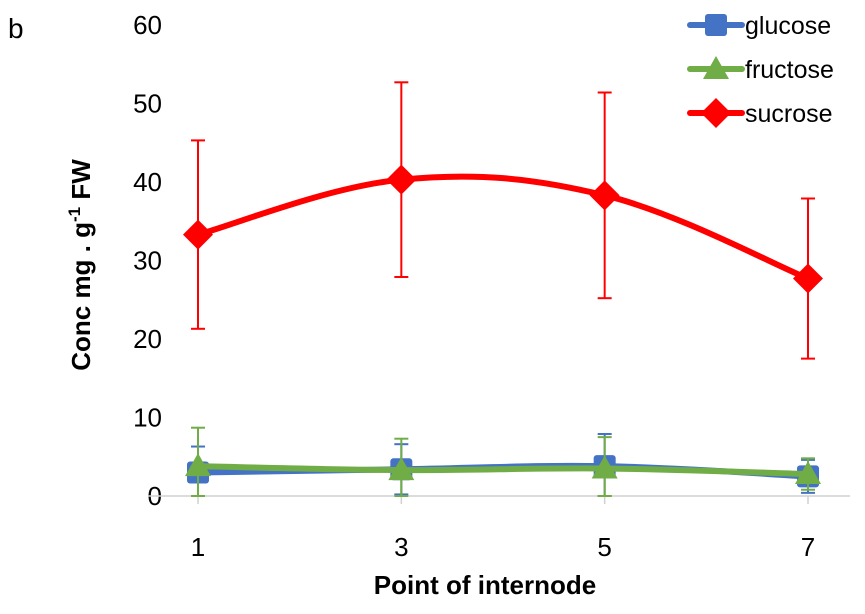 The width and height of the screenshot is (865, 614). Describe the element at coordinates (81, 296) in the screenshot. I see `y-axis-title-main: Conc mg . g` at that location.